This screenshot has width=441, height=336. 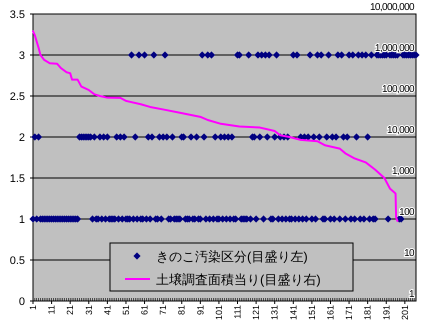 What do you see at coordinates (293, 312) in the screenshot?
I see `x-tick-label: 141` at bounding box center [293, 312].